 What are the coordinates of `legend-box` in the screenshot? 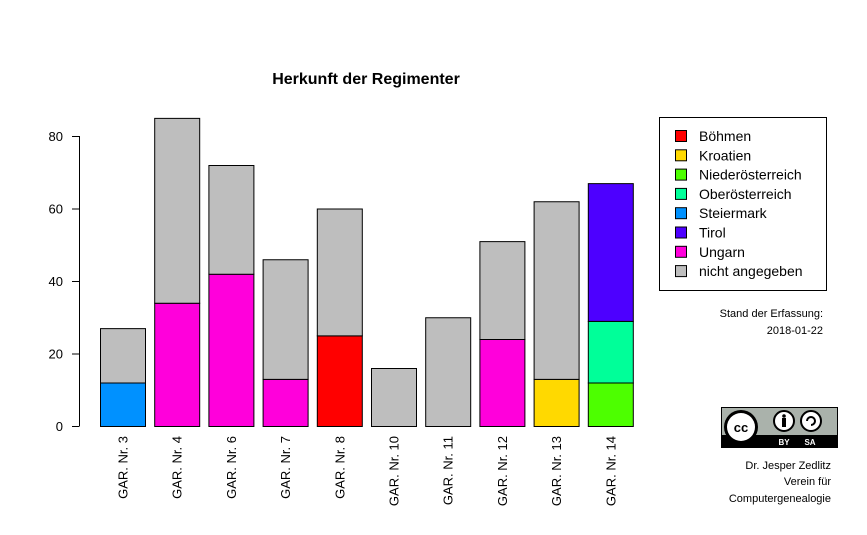 It's located at (743, 204).